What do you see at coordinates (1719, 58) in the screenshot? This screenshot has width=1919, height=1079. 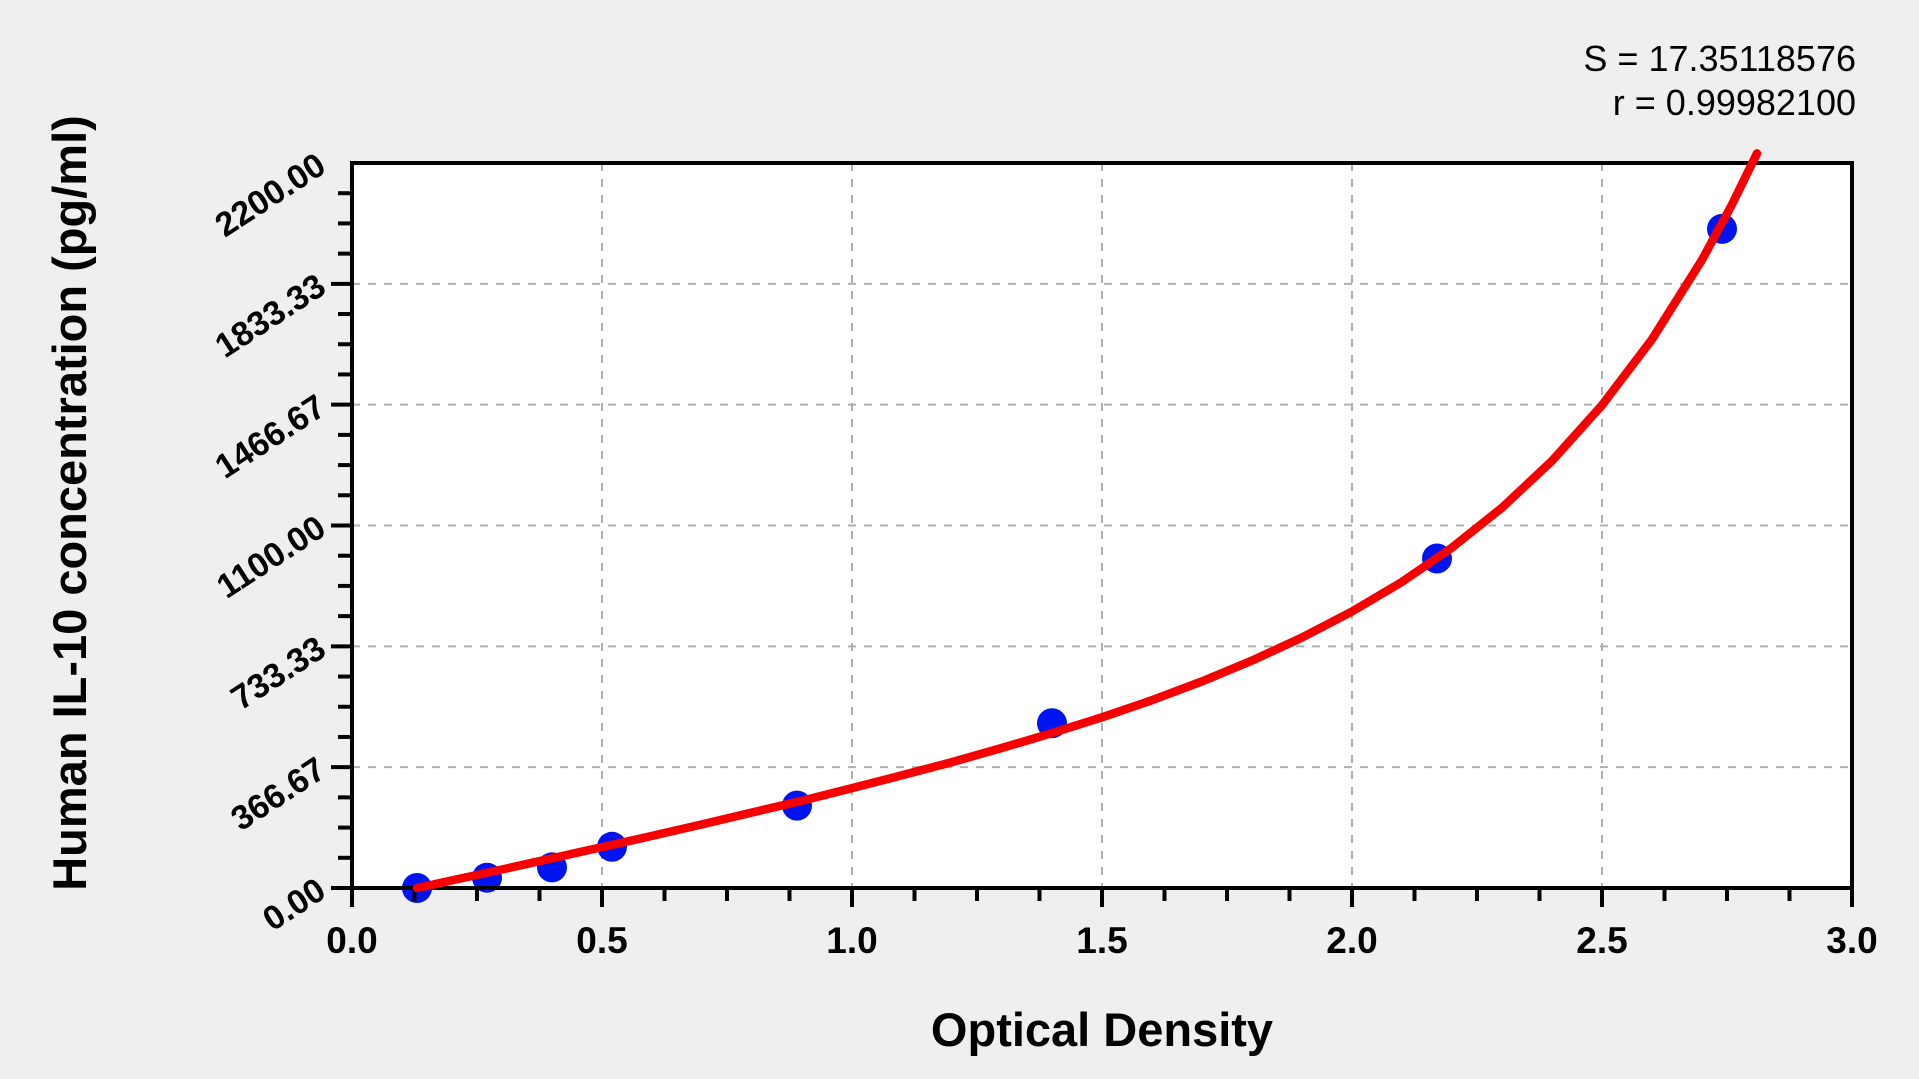 I see `fit-s-statistic: S = 17.35118576` at bounding box center [1719, 58].